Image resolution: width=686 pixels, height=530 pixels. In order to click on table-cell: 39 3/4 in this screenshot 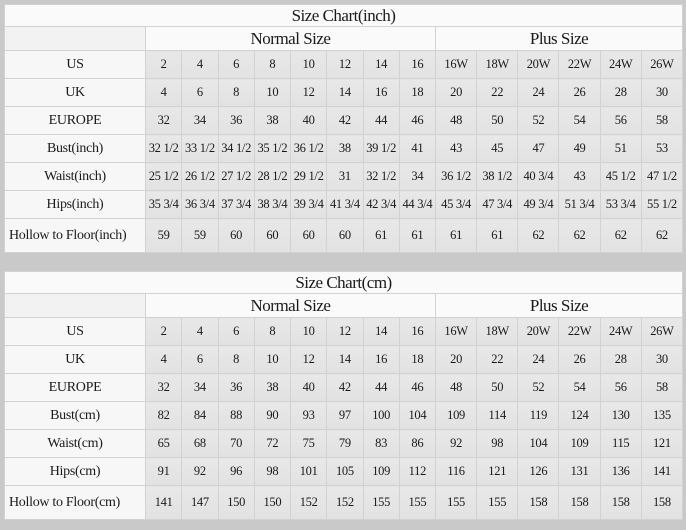, I will do `click(308, 204)`.